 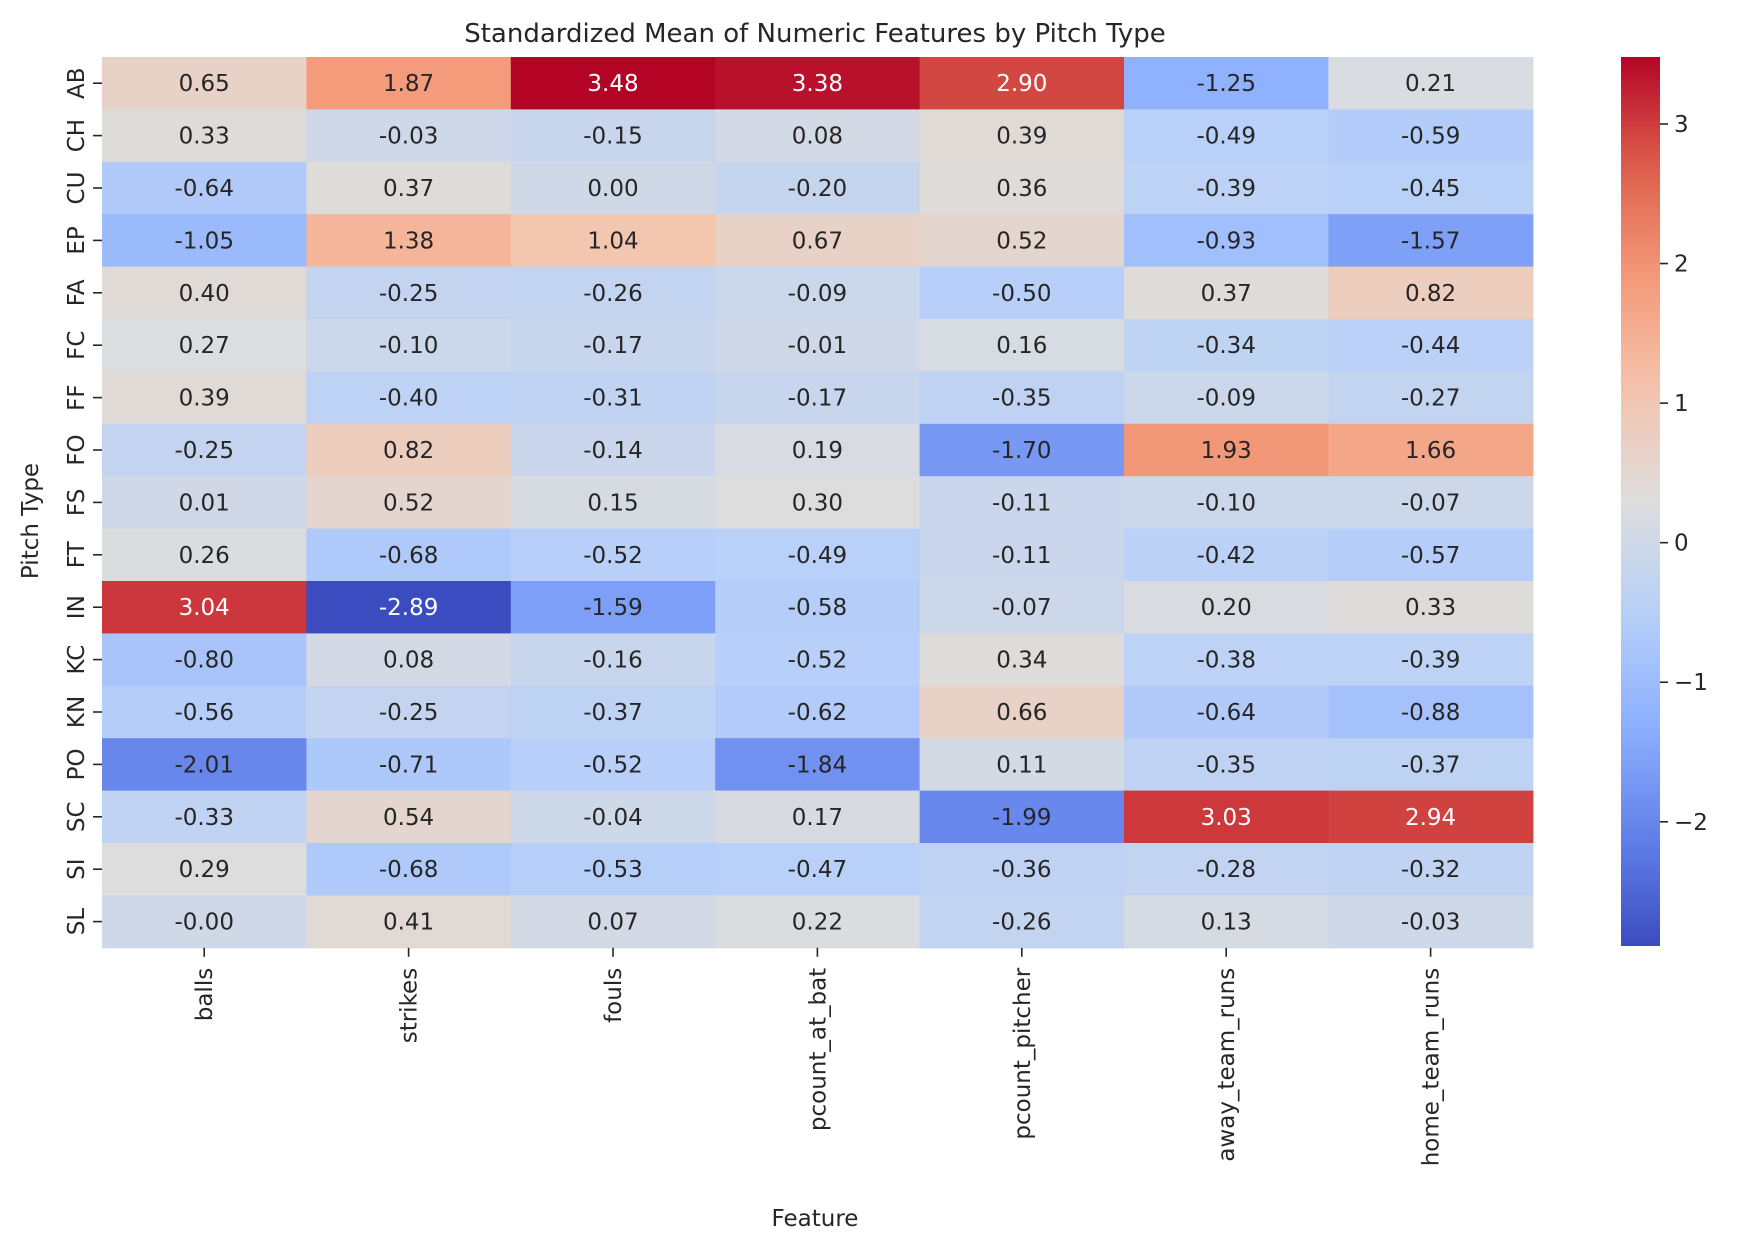 What do you see at coordinates (818, 346) in the screenshot?
I see `cell-value-label: -0.01` at bounding box center [818, 346].